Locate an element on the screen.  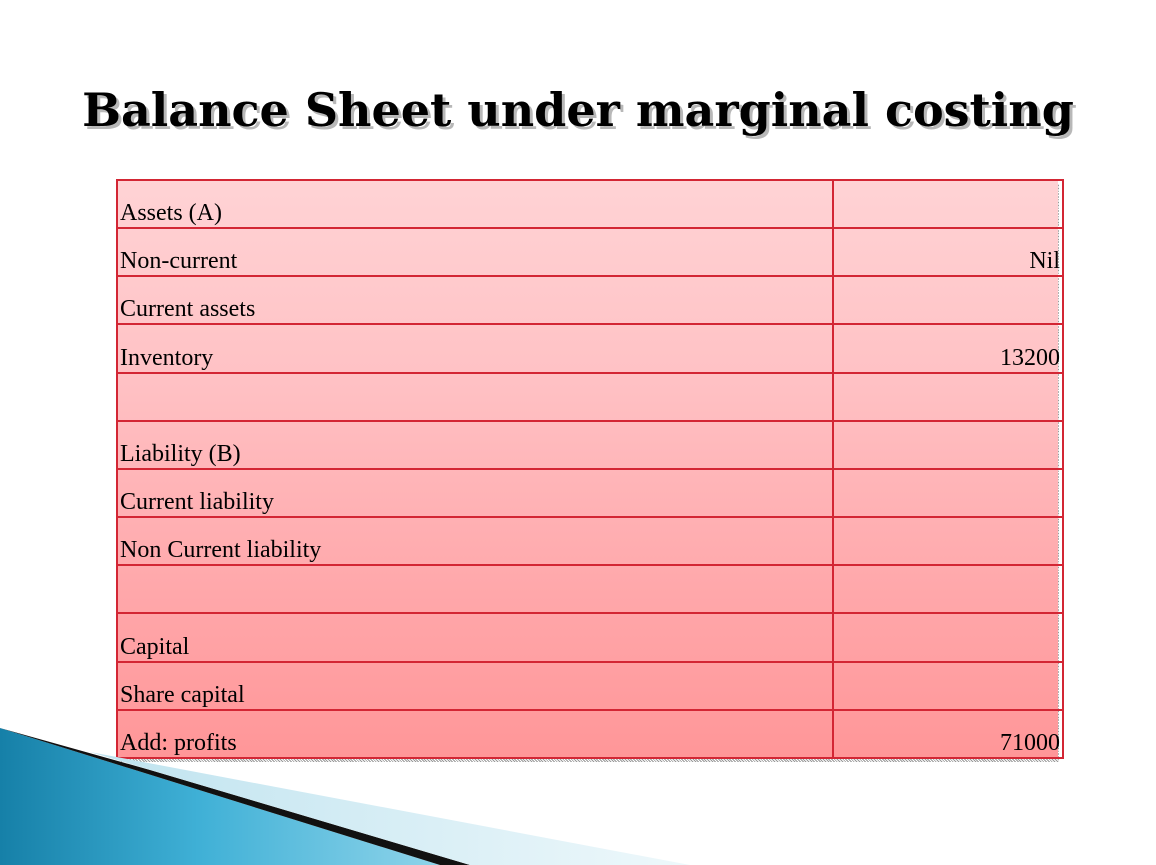
row-label: Capital is located at coordinates (475, 637).